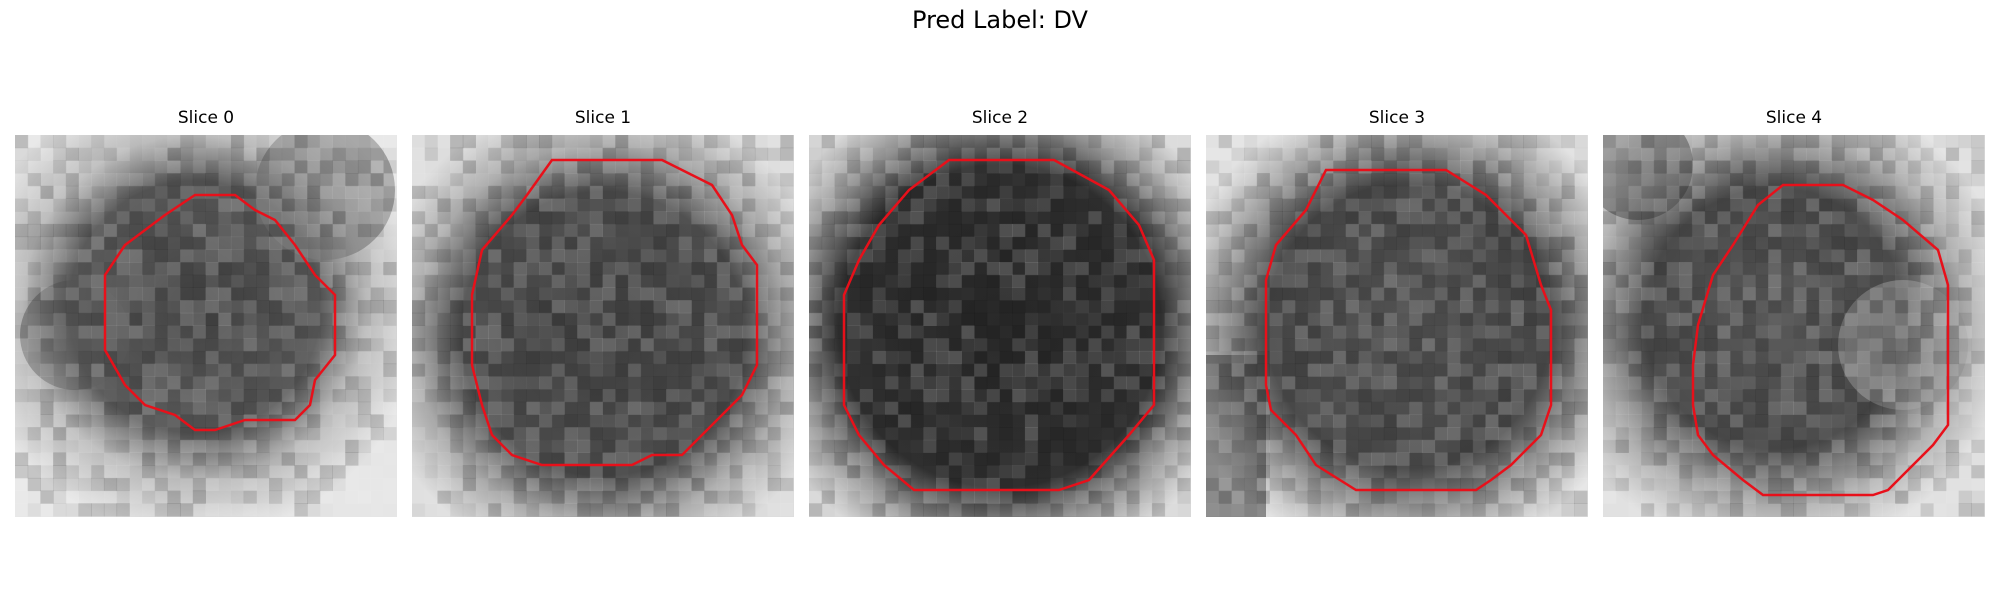 The width and height of the screenshot is (2000, 600). What do you see at coordinates (614, 312) in the screenshot?
I see `slice-1-contour` at bounding box center [614, 312].